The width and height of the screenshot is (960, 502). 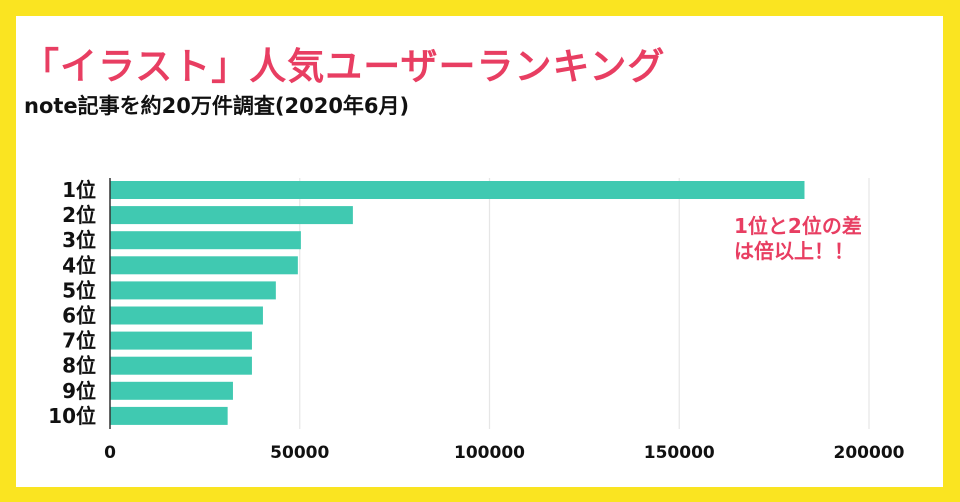 What do you see at coordinates (79, 341) in the screenshot?
I see `category-label: 7位` at bounding box center [79, 341].